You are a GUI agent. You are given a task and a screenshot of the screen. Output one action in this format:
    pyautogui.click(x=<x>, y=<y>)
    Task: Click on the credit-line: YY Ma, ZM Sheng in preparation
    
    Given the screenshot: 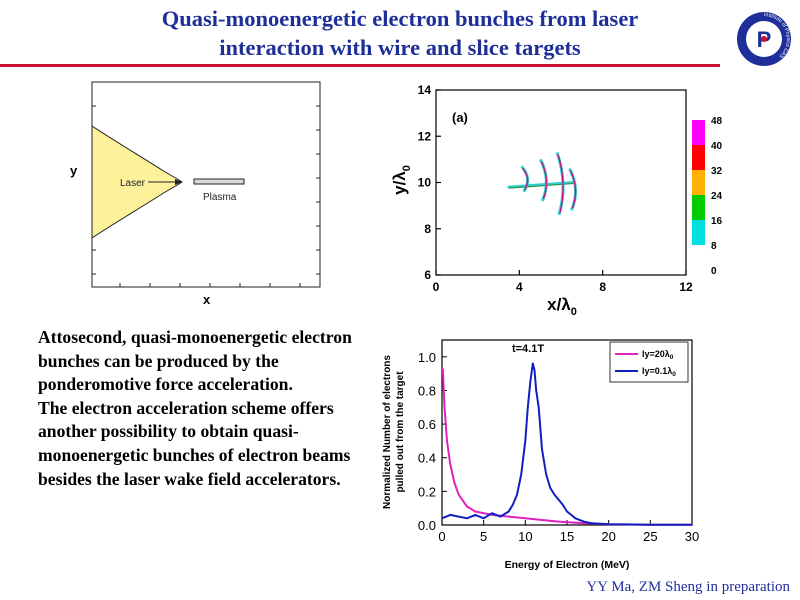 What is the action you would take?
    pyautogui.click(x=688, y=587)
    